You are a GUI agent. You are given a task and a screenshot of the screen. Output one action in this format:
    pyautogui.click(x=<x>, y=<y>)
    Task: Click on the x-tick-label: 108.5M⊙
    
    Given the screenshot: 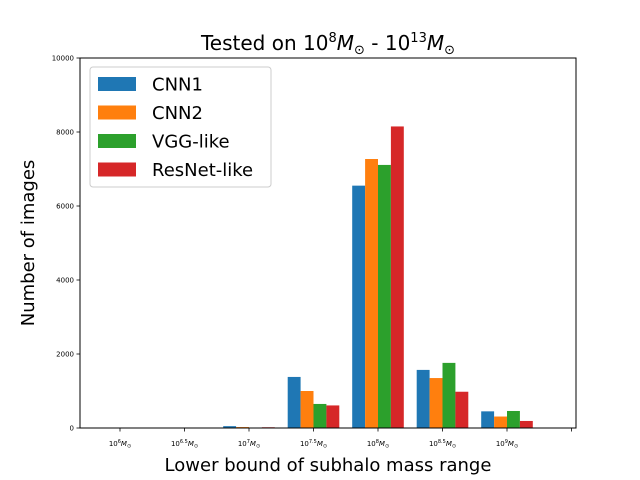 What is the action you would take?
    pyautogui.click(x=442, y=444)
    